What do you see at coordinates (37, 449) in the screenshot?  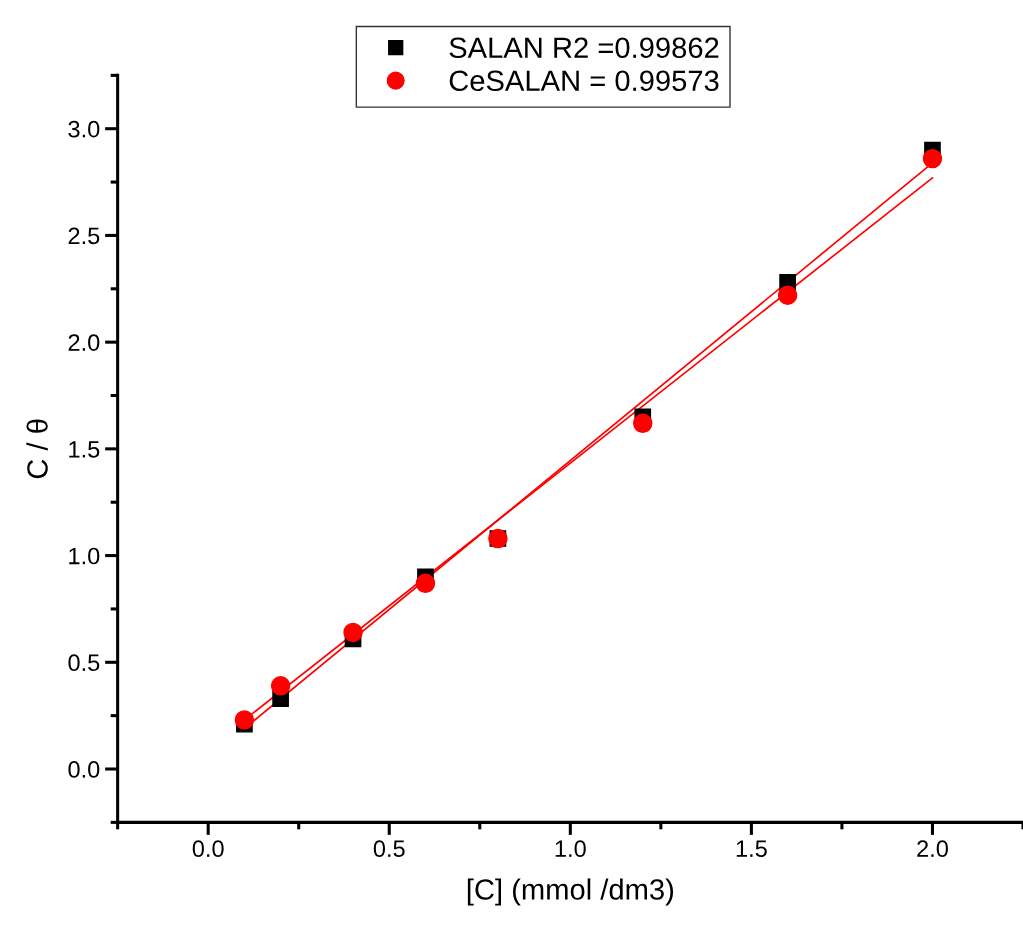 I see `y-axis-title: C / θ` at bounding box center [37, 449].